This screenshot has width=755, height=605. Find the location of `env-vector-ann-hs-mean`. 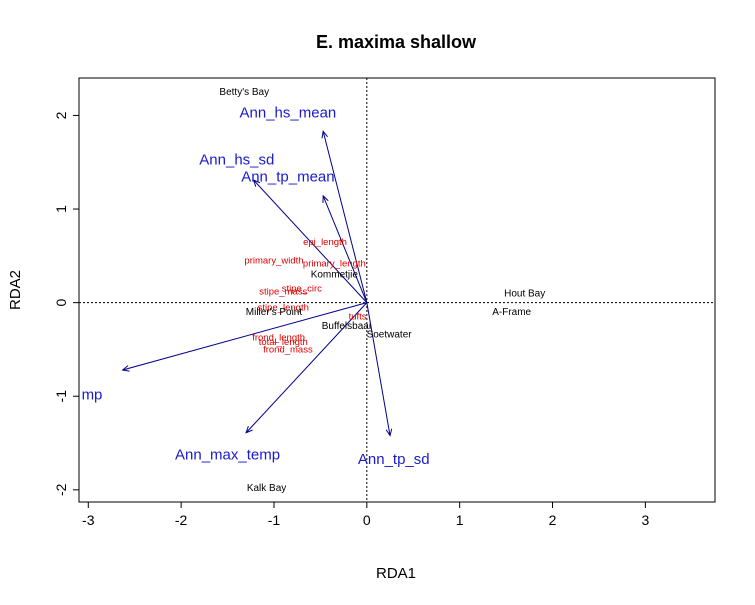

env-vector-ann-hs-mean is located at coordinates (345, 217).